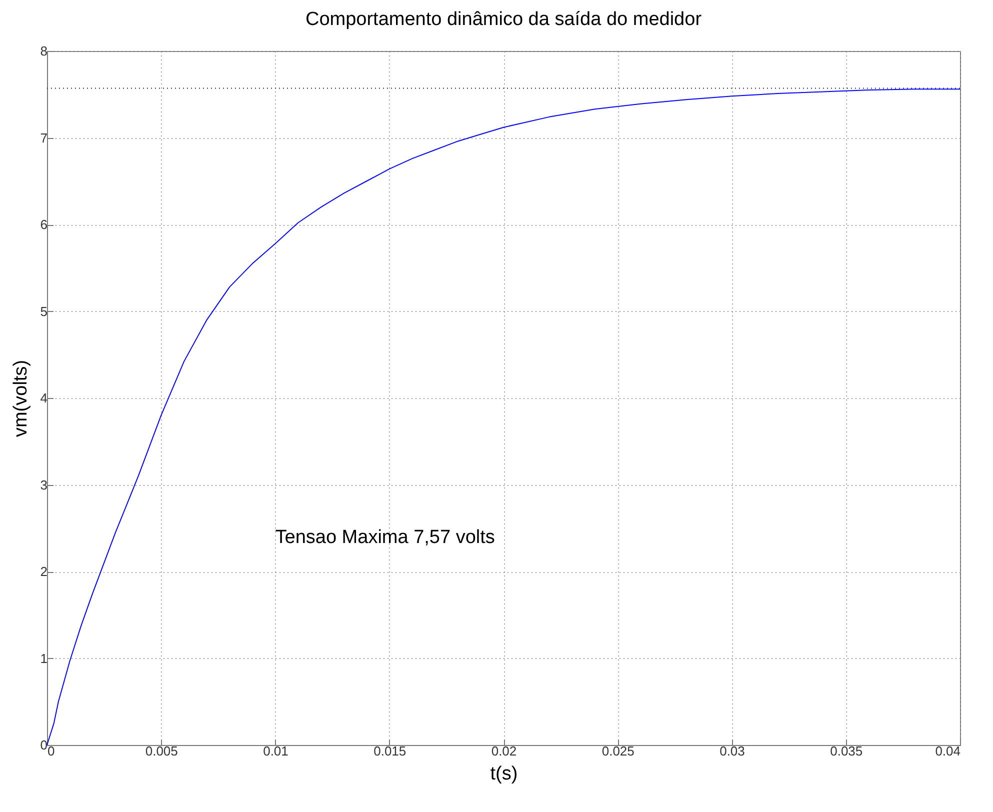 This screenshot has width=993, height=812. What do you see at coordinates (504, 774) in the screenshot?
I see `x-axis-title: t(s)` at bounding box center [504, 774].